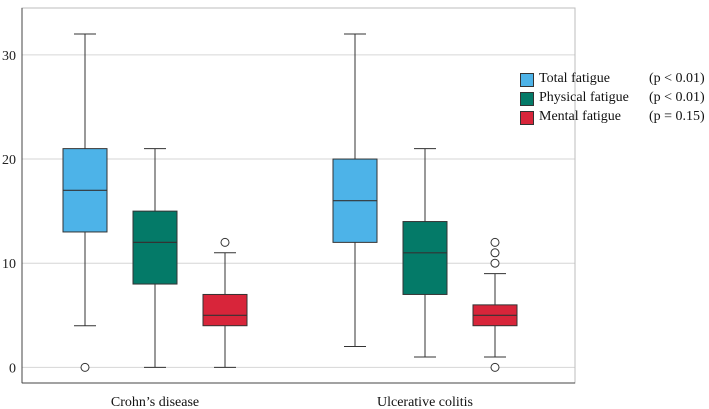 The height and width of the screenshot is (409, 709). Describe the element at coordinates (677, 116) in the screenshot. I see `legend-pvalue-mental-fatigue: (p = 0.15)` at that location.